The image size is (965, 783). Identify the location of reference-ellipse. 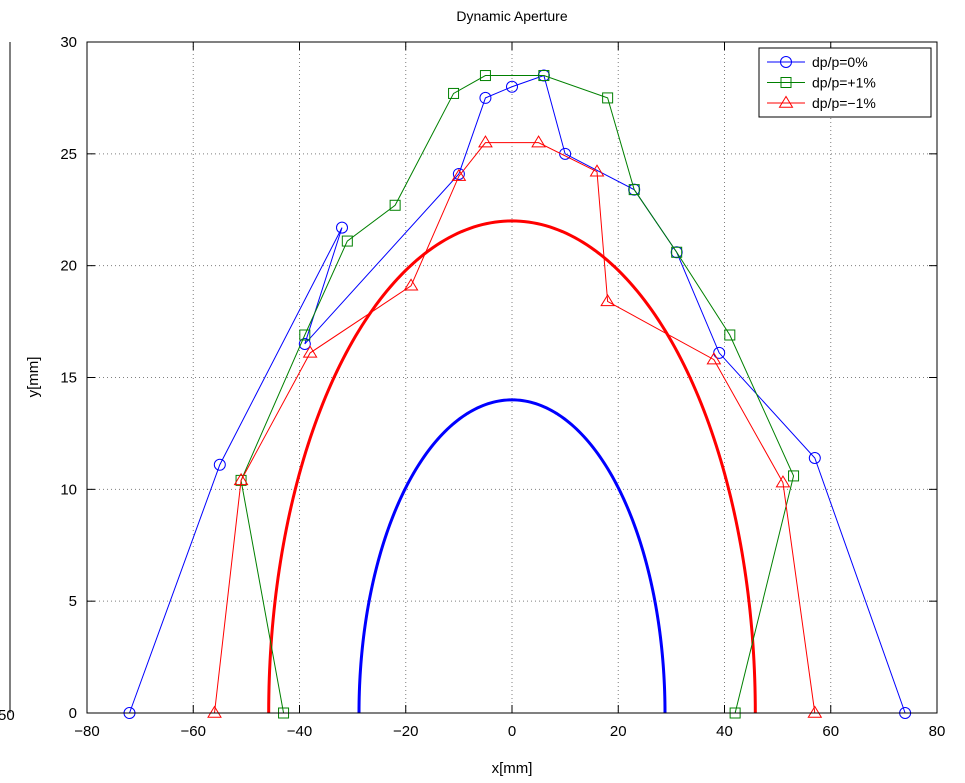
(512, 556).